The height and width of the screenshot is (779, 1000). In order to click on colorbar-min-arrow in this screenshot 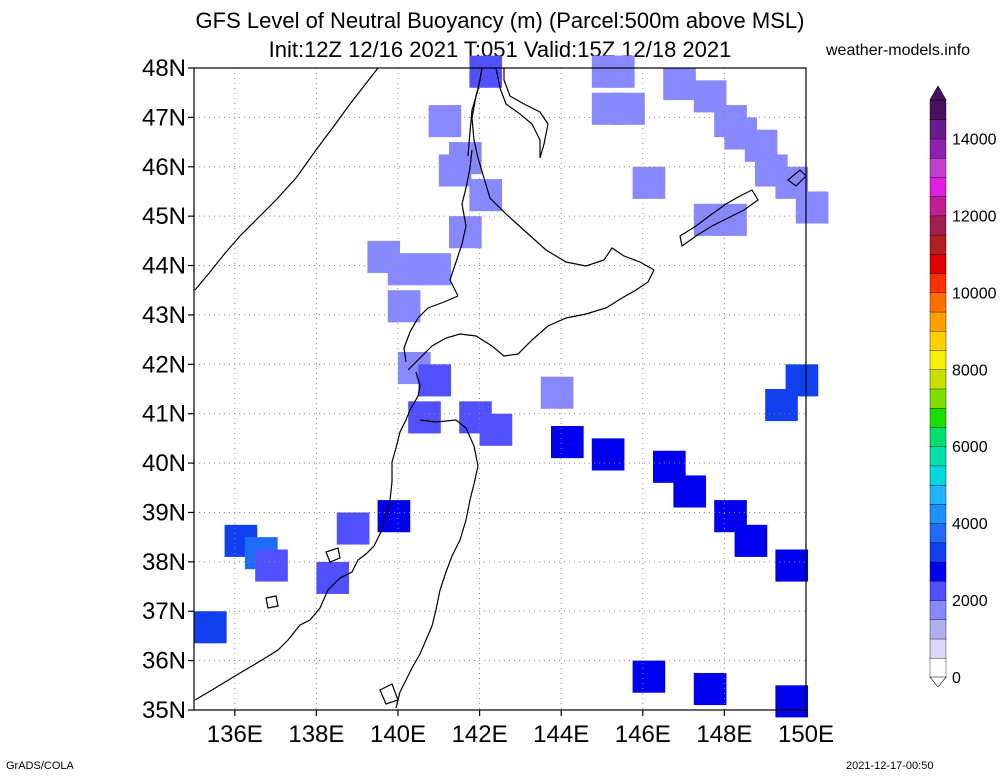, I will do `click(938, 682)`.